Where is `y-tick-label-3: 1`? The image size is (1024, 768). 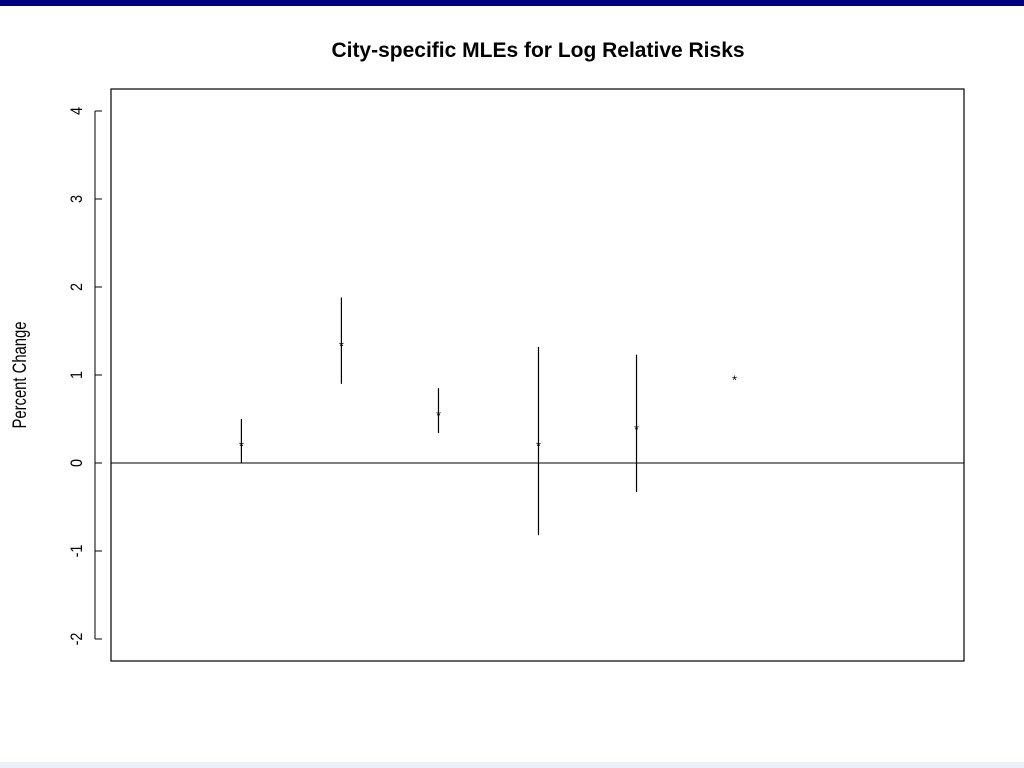
y-tick-label-3: 1 is located at coordinates (77, 375).